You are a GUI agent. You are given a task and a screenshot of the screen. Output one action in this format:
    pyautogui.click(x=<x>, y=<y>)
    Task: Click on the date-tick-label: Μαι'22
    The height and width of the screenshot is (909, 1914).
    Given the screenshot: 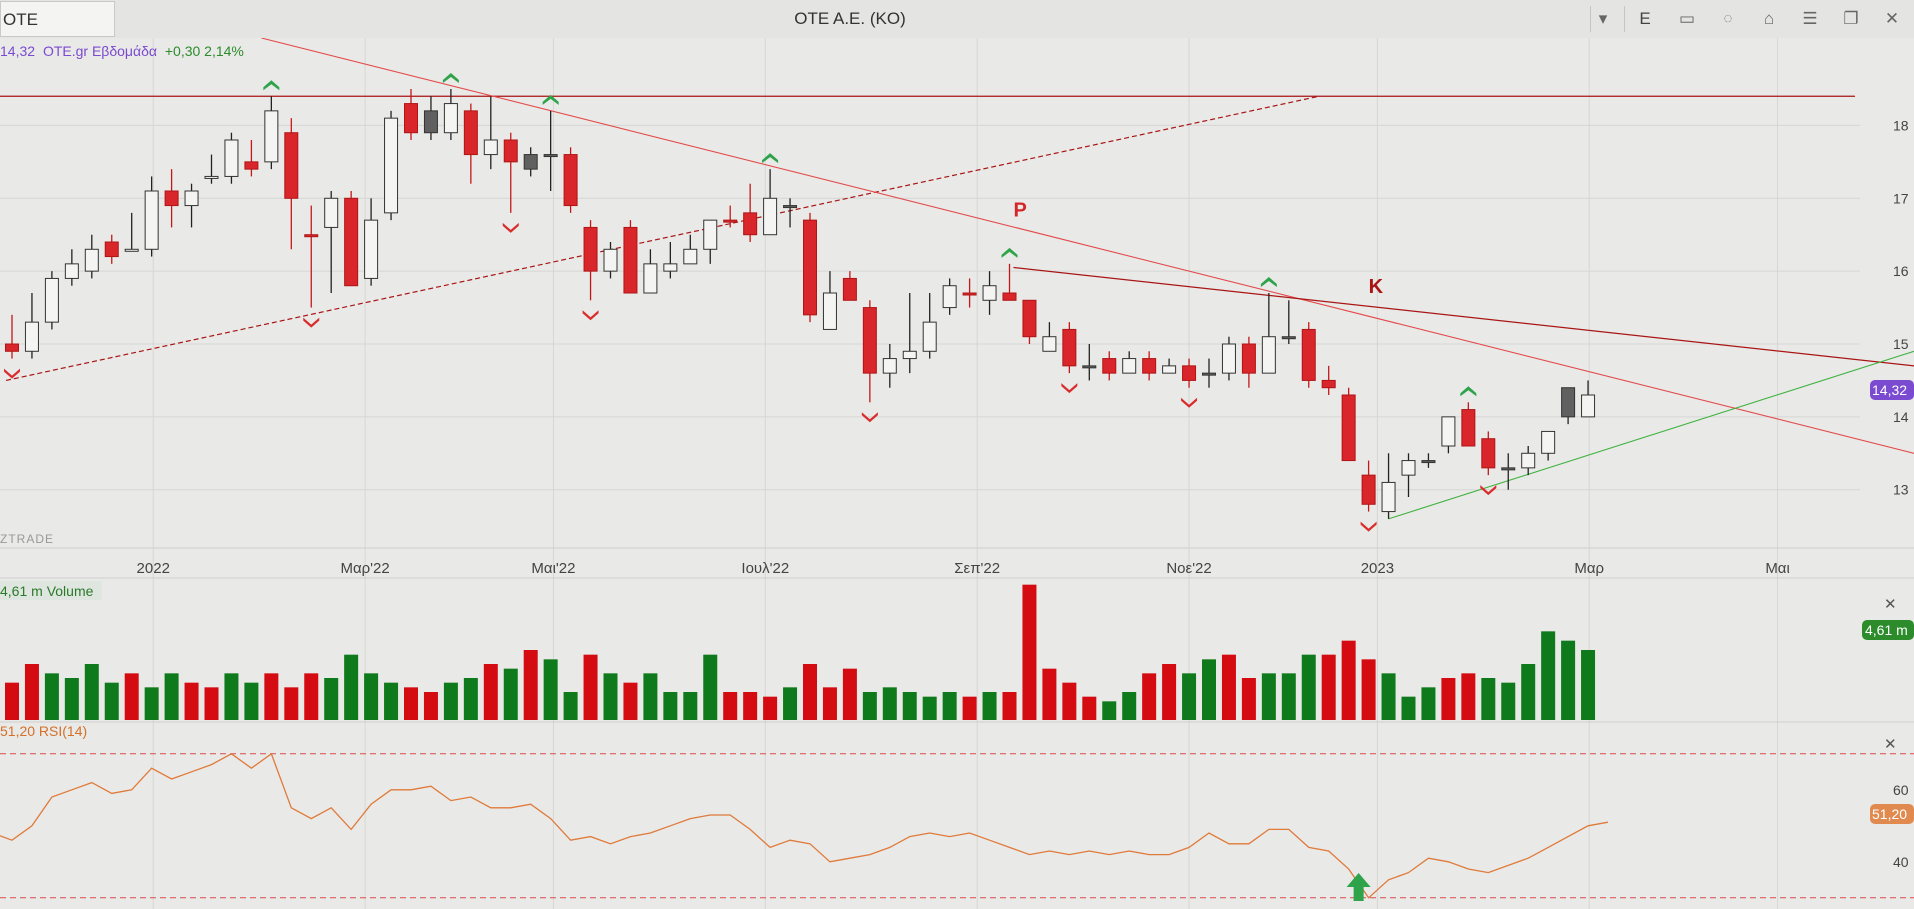 What is the action you would take?
    pyautogui.click(x=553, y=568)
    